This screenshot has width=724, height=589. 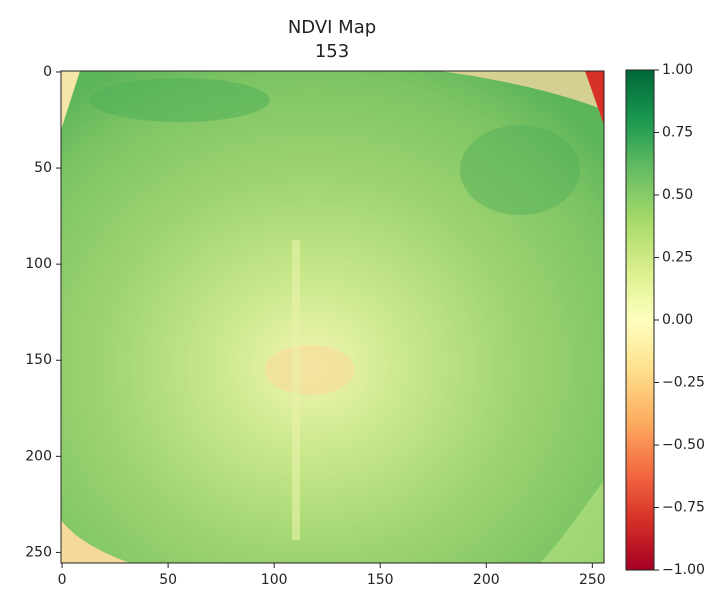 I want to click on colorbar-tick-label: −0.75, so click(x=683, y=508).